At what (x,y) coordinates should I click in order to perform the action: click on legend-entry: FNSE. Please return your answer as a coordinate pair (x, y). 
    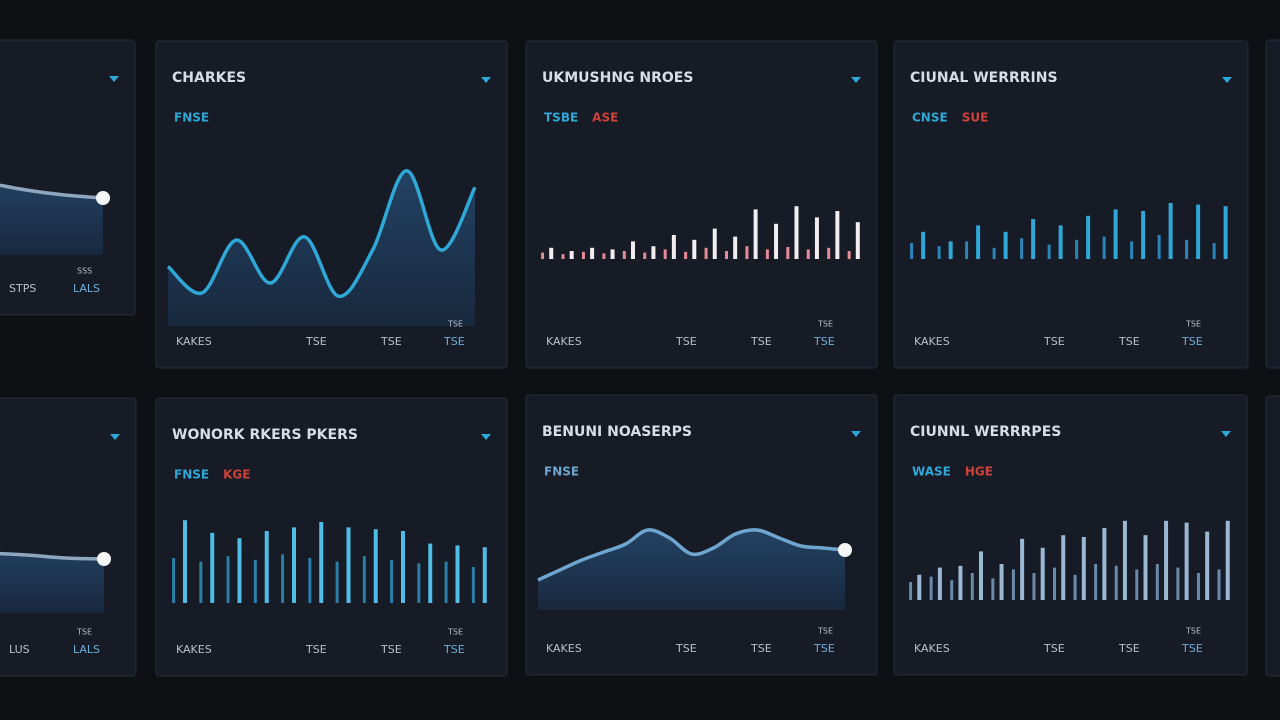
    Looking at the image, I should click on (191, 118).